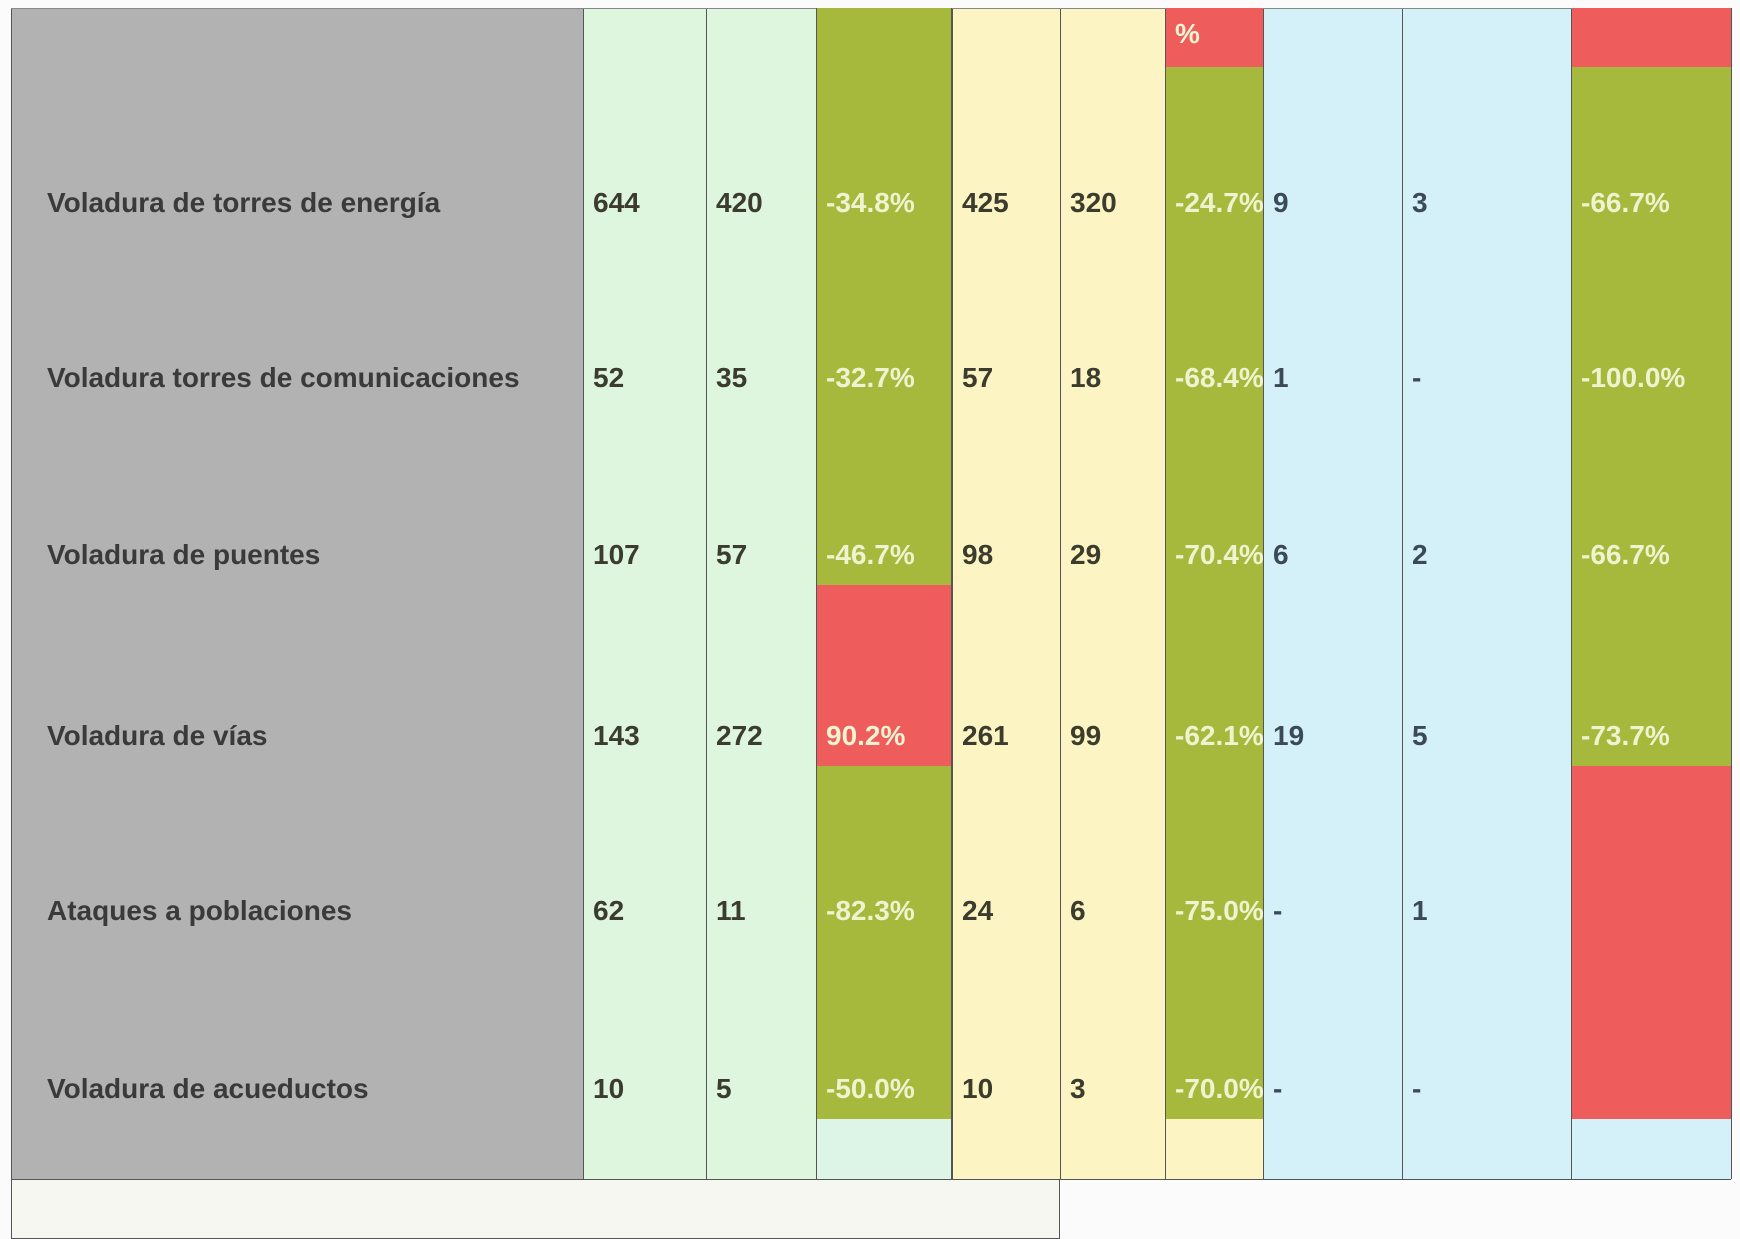  Describe the element at coordinates (1086, 554) in the screenshot. I see `cell-text: 29` at that location.